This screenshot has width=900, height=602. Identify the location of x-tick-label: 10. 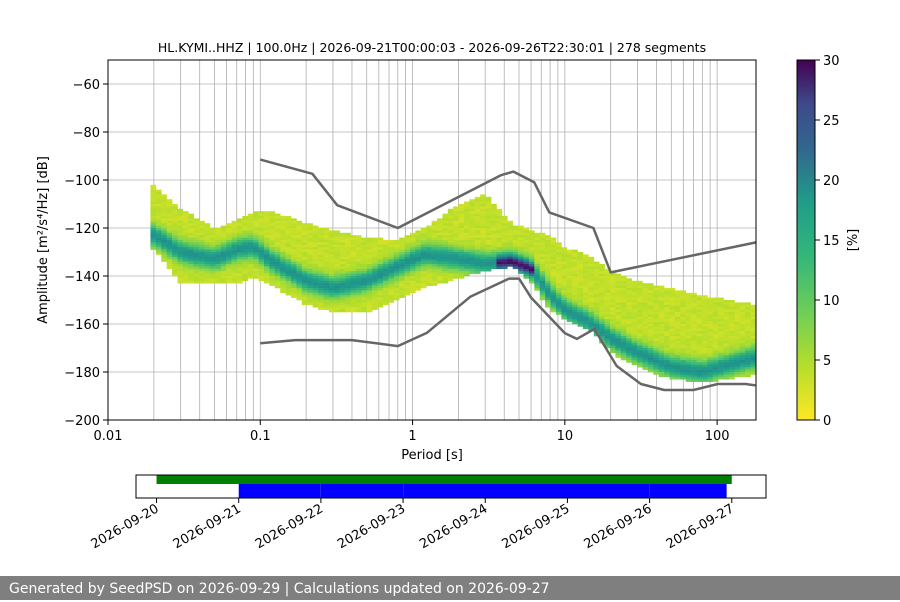
(565, 436).